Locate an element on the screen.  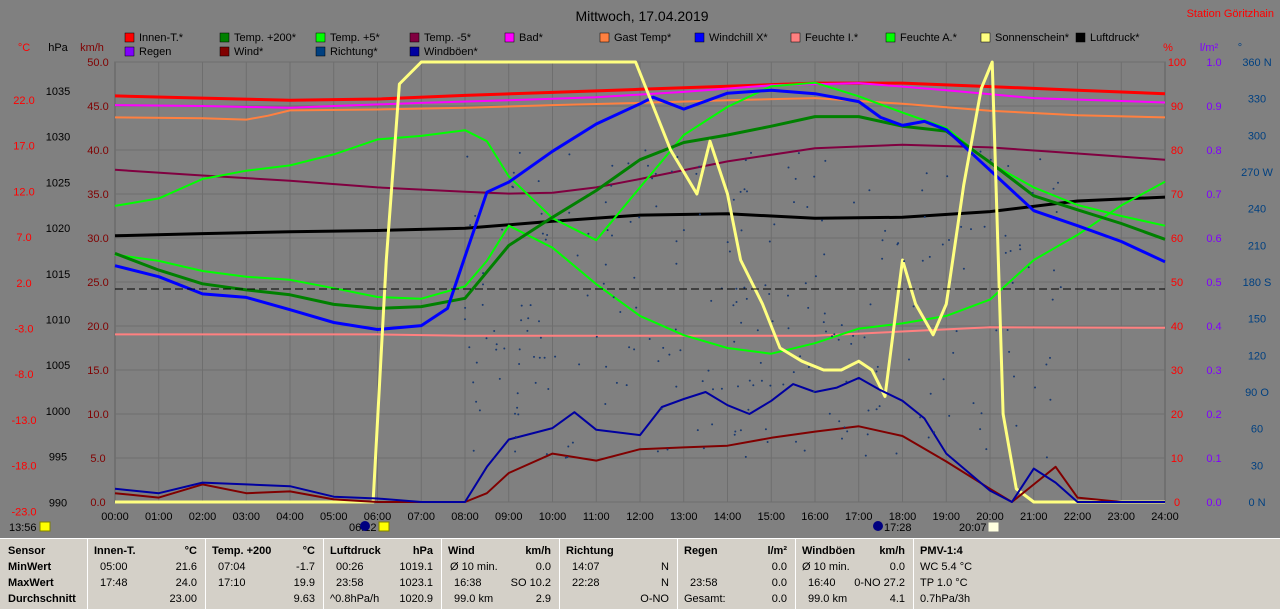
luftdruck-min-val: 1019.1 is located at coordinates (416, 567).